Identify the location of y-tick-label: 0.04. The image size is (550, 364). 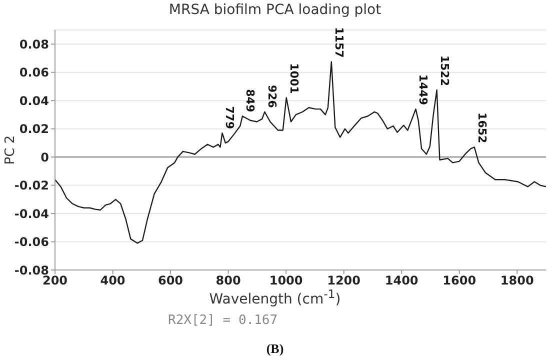
(34, 101).